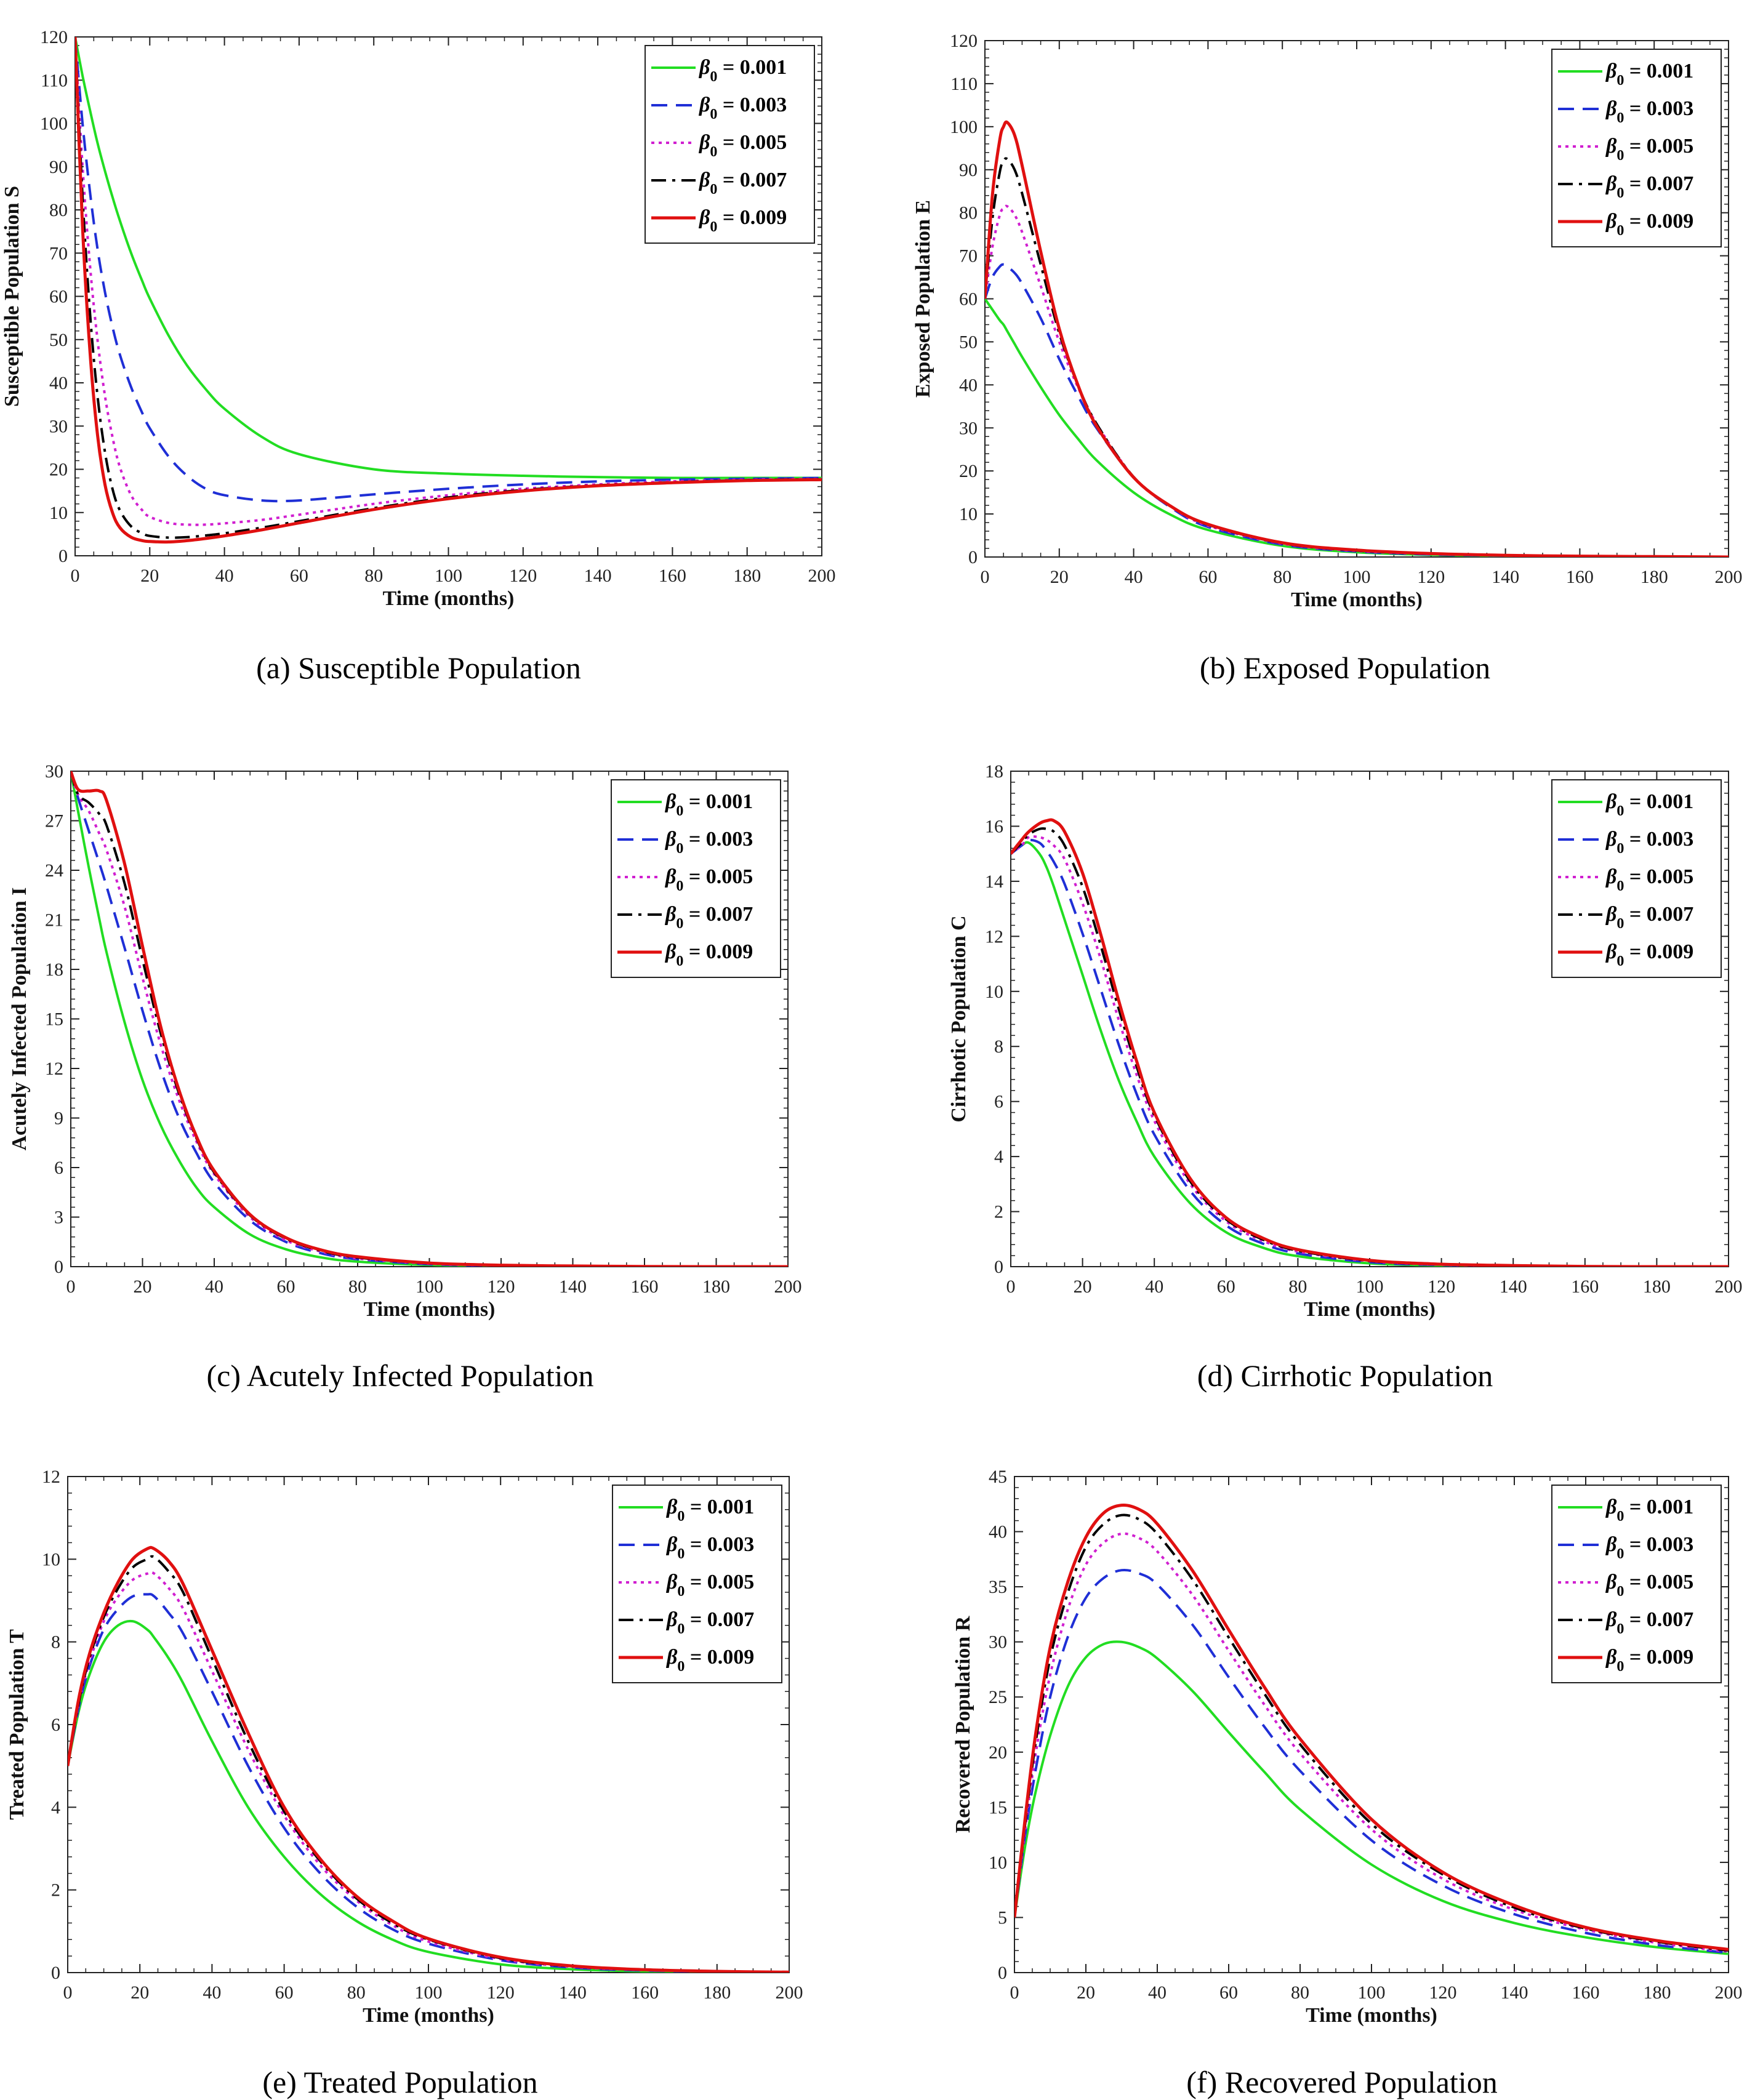 The width and height of the screenshot is (1755, 2100). I want to click on y-tick-label: 90, so click(58, 167).